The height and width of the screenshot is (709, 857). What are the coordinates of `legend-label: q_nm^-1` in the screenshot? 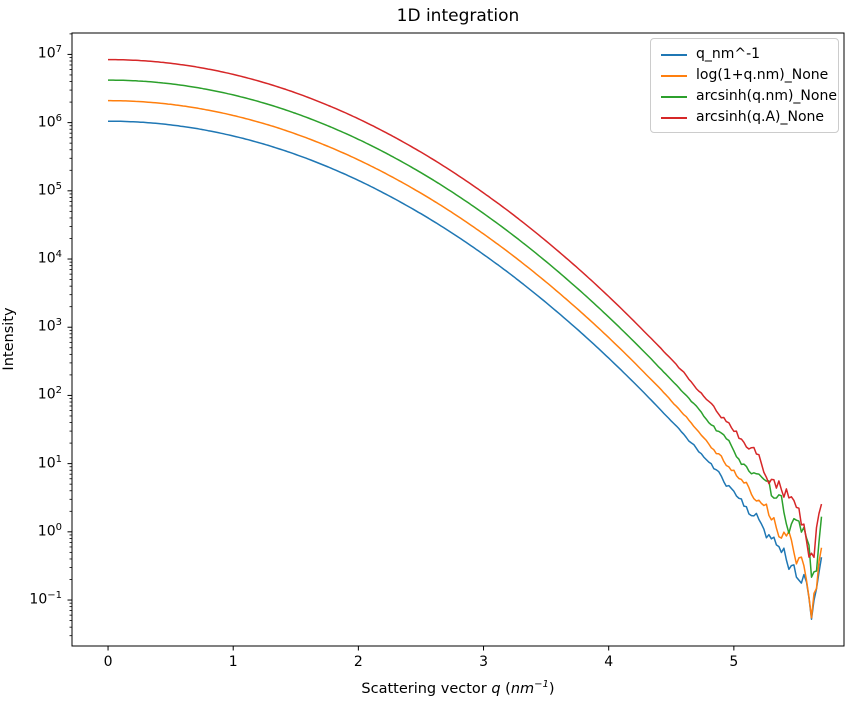 It's located at (728, 54).